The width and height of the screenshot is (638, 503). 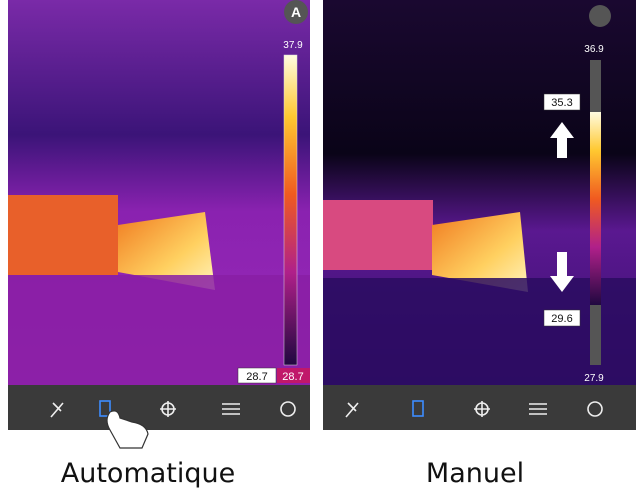 I want to click on scale-min: 28.7, so click(x=292, y=377).